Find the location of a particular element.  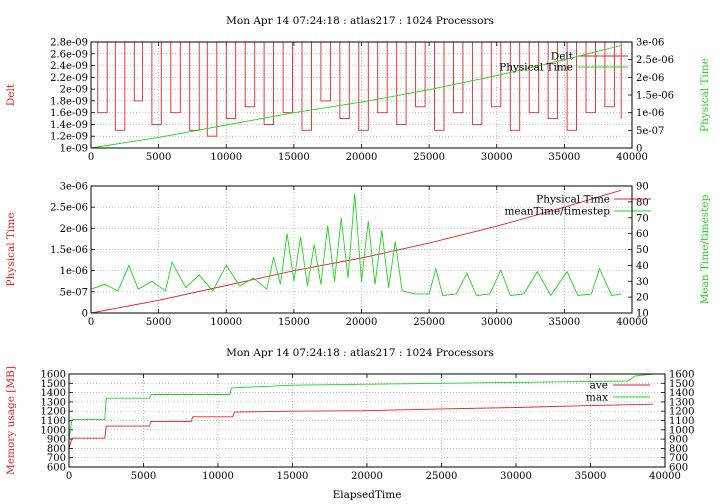

y2-tick-label: 900 is located at coordinates (678, 440).